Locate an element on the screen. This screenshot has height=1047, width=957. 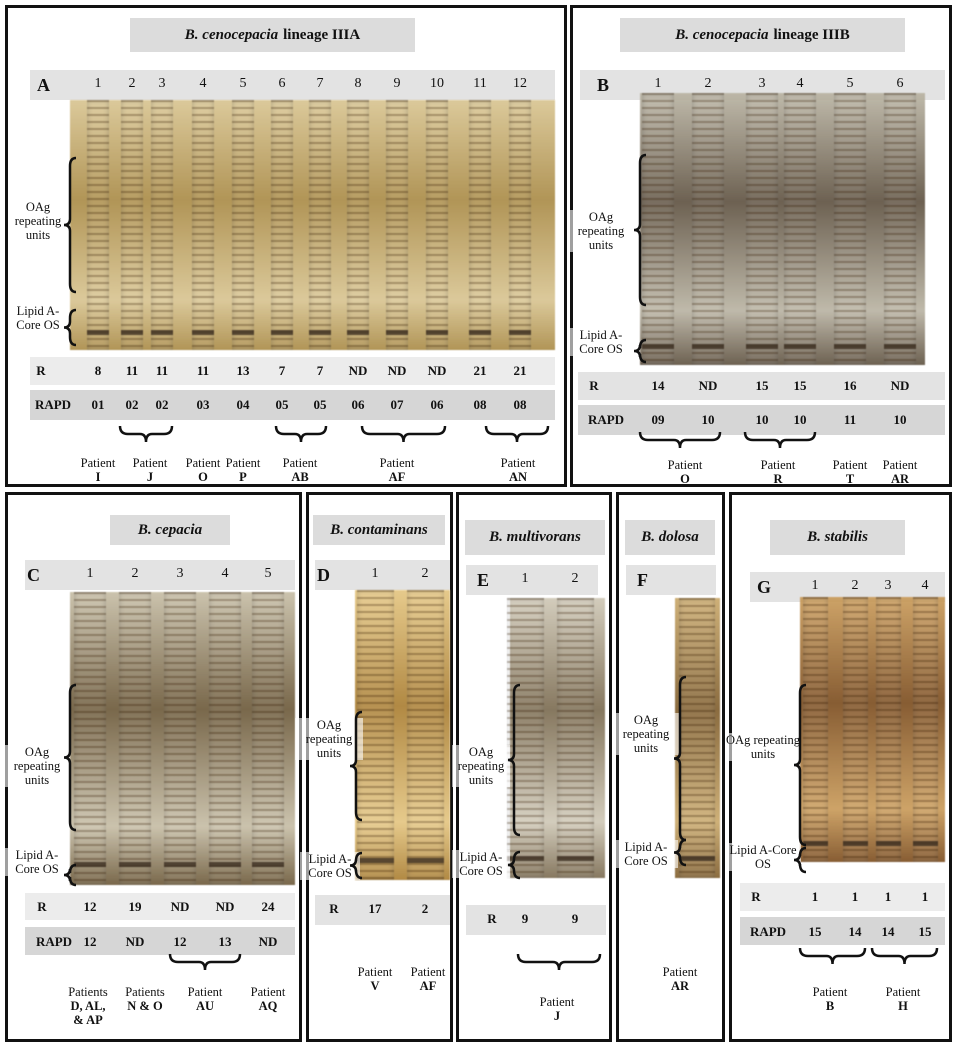
r-value: 8 is located at coordinates (98, 370).